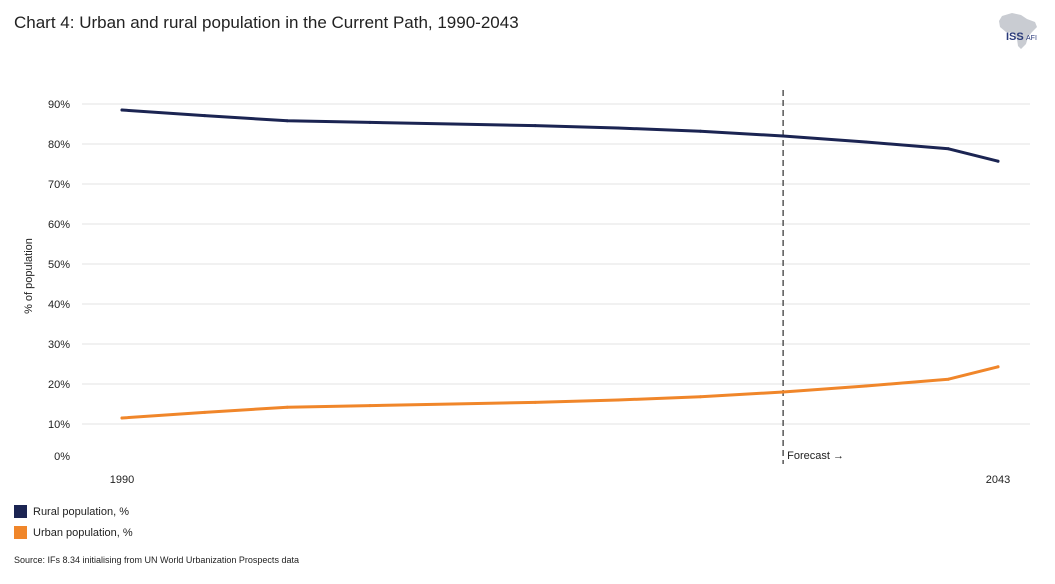  Describe the element at coordinates (998, 480) in the screenshot. I see `x-tick-label: 2043` at that location.